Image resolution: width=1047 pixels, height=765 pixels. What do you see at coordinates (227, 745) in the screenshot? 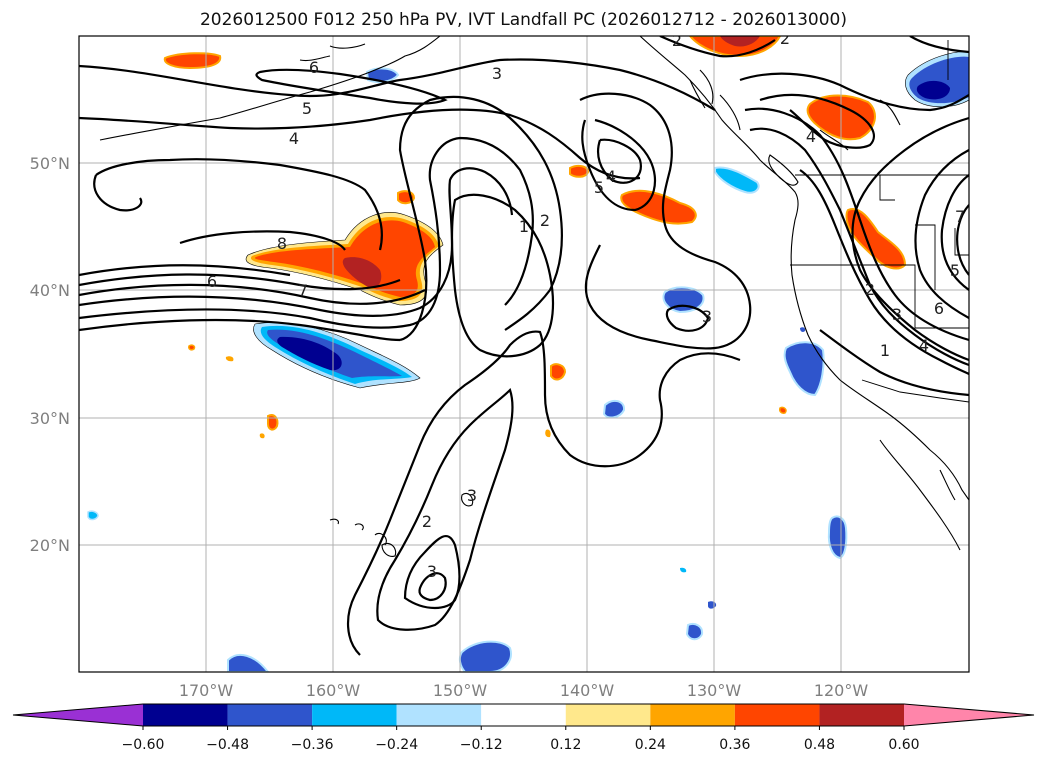
I see `colorbar-tick-label: −0.48` at bounding box center [227, 745].